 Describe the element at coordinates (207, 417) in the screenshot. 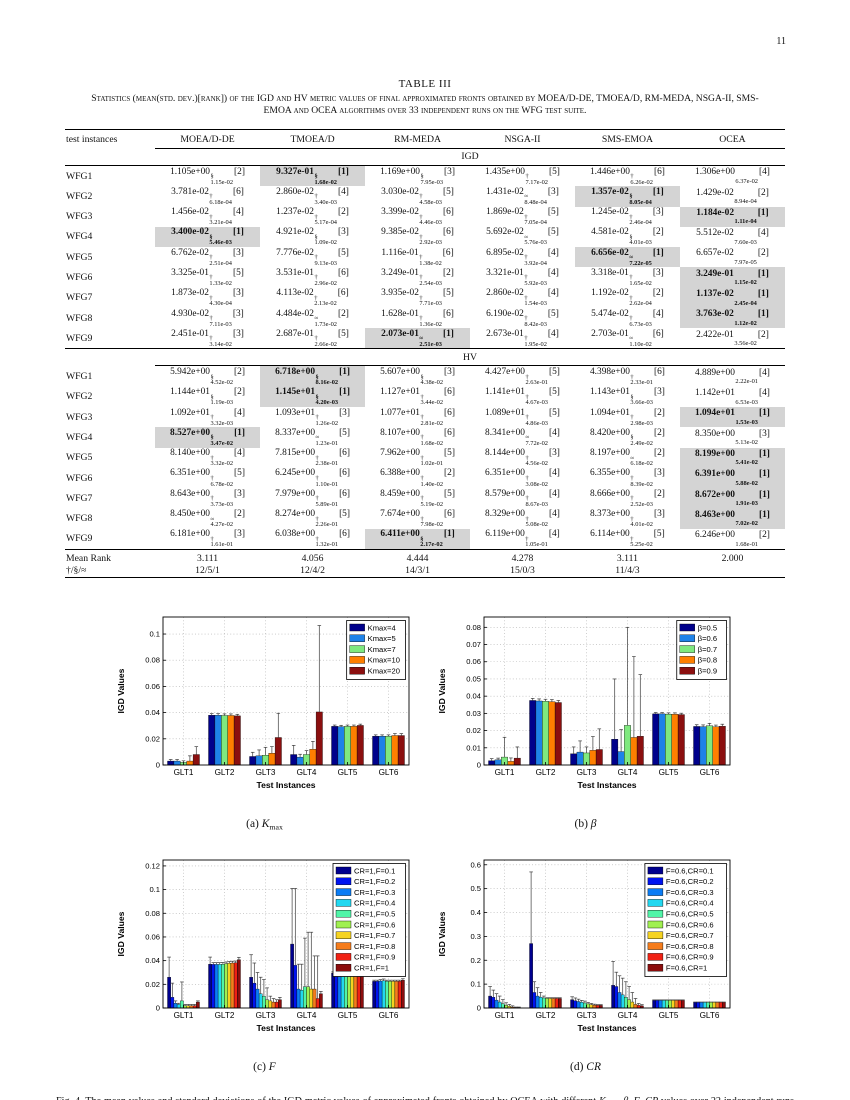

I see `metric-cell: 1.092e+01 † 3.32e-03 [4]` at that location.